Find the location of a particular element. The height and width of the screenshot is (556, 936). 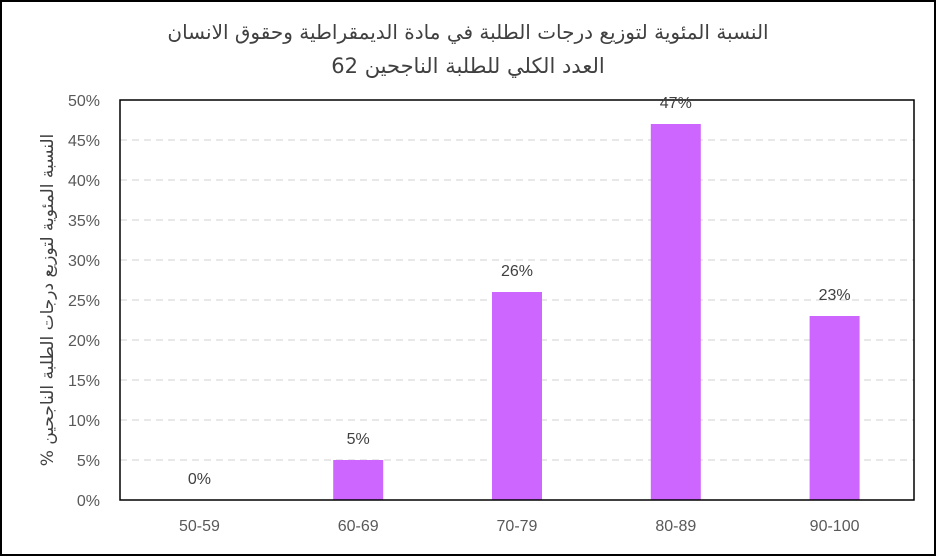

data-label: 0% is located at coordinates (199, 479).